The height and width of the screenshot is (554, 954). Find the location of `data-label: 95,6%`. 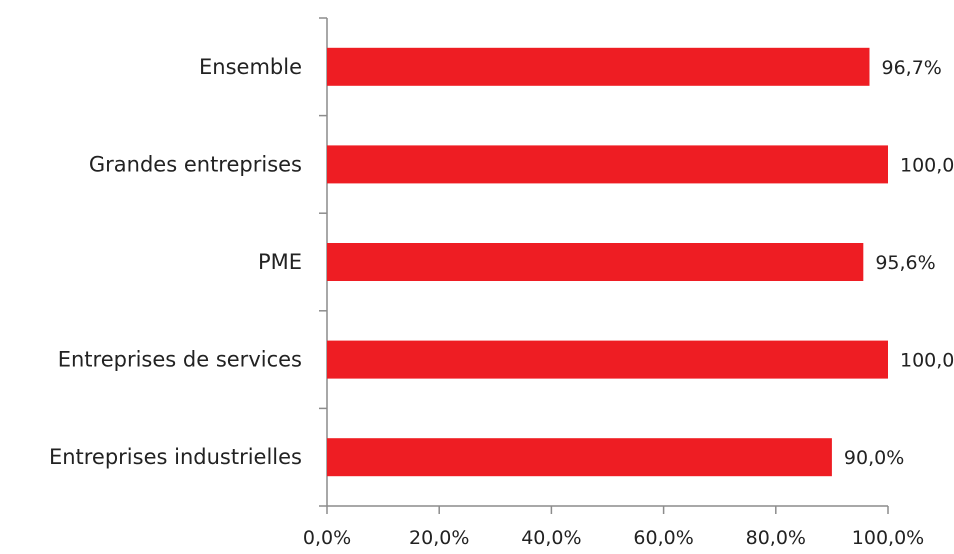

data-label: 95,6% is located at coordinates (905, 263).